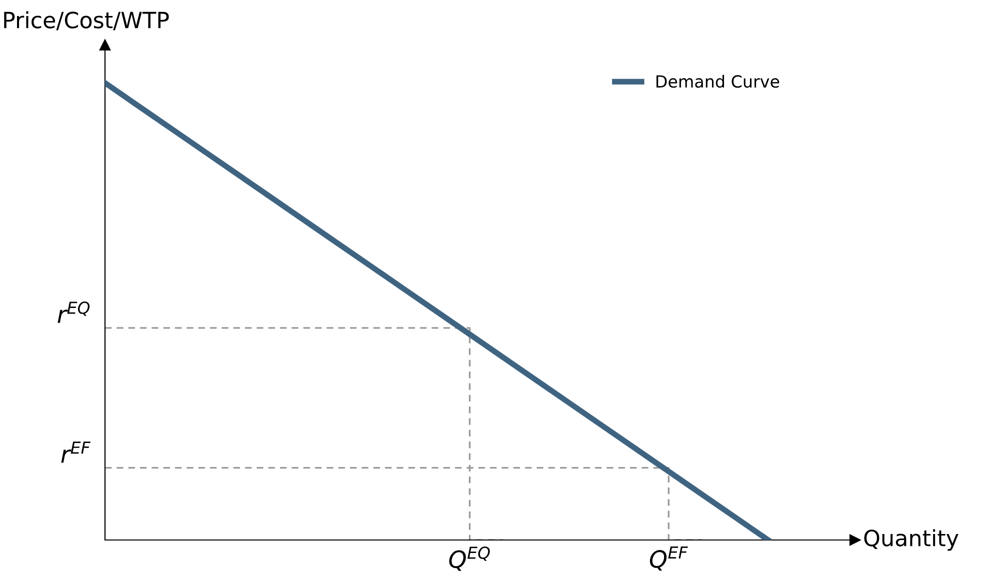  I want to click on legend-label: Demand Curve, so click(718, 81).